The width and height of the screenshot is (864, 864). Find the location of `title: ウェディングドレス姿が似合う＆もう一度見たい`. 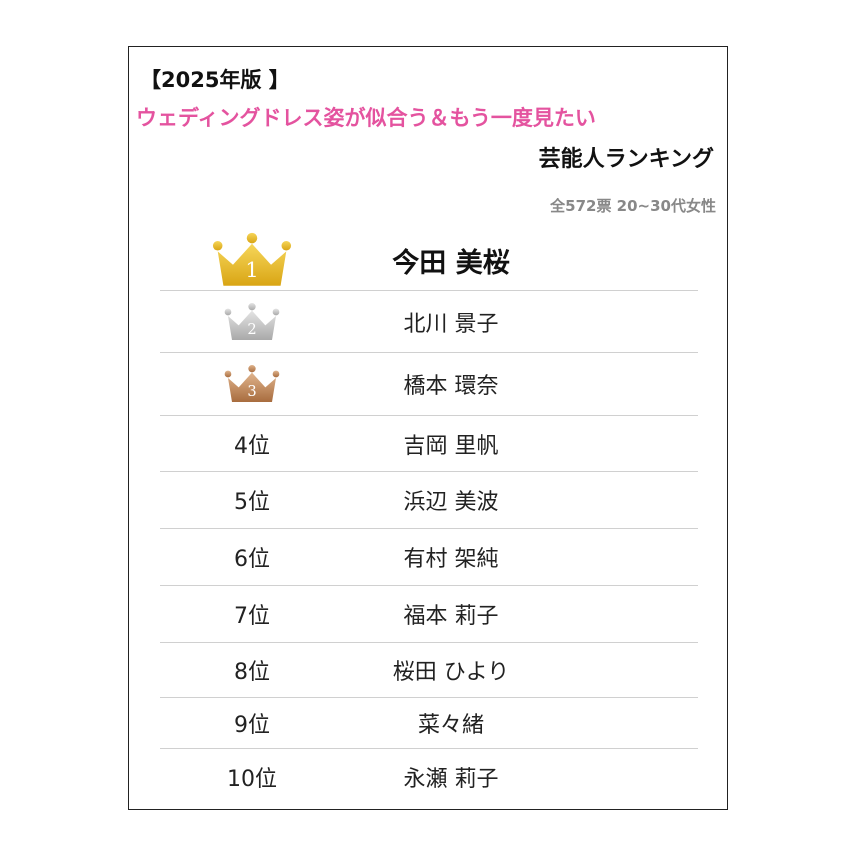

title: ウェディングドレス姿が似合う＆もう一度見たい is located at coordinates (366, 118).